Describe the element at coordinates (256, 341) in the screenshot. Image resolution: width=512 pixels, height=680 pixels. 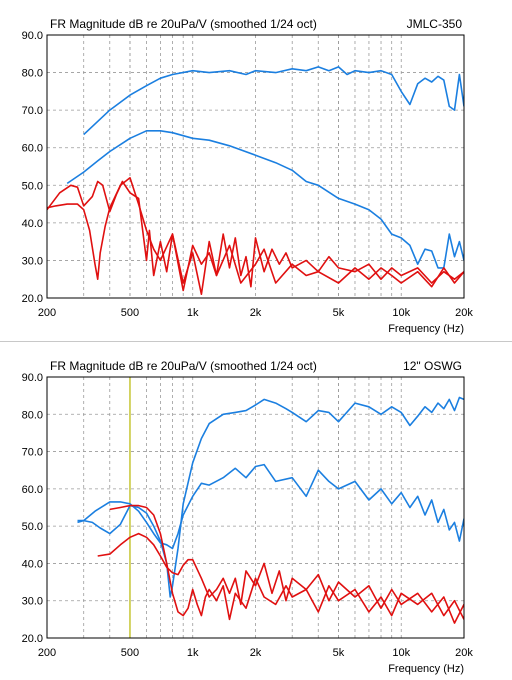
I see `panel-separator` at that location.